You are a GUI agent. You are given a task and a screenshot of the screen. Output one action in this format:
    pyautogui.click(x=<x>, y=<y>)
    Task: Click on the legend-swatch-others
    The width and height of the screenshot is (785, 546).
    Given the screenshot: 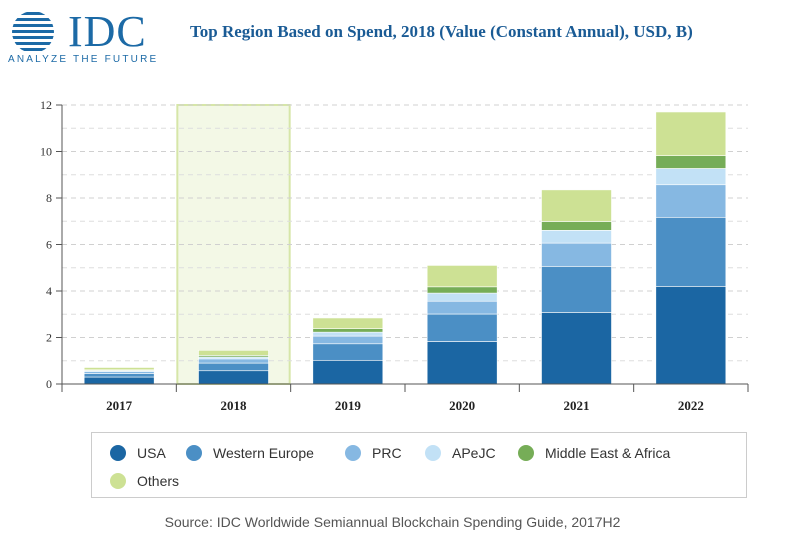 What is the action you would take?
    pyautogui.click(x=118, y=481)
    